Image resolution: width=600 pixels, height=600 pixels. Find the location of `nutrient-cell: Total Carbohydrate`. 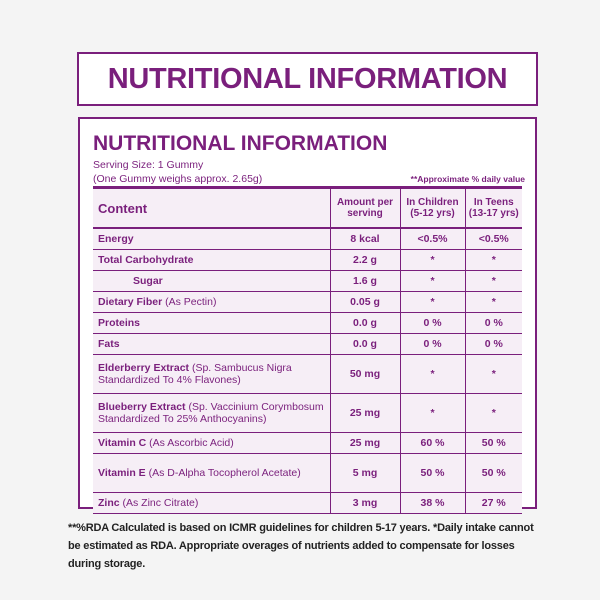

nutrient-cell: Total Carbohydrate is located at coordinates (212, 260).